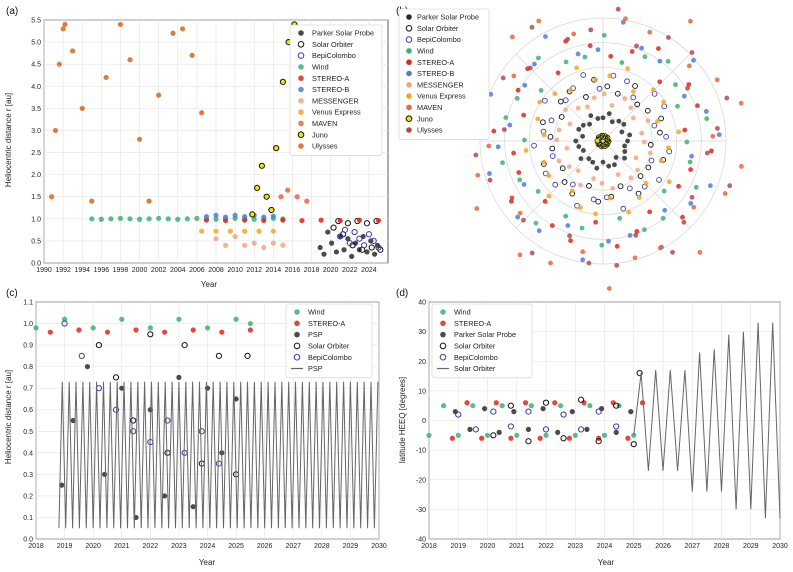  Describe the element at coordinates (274, 270) in the screenshot. I see `panel-a-xtick-2014: 2014` at that location.